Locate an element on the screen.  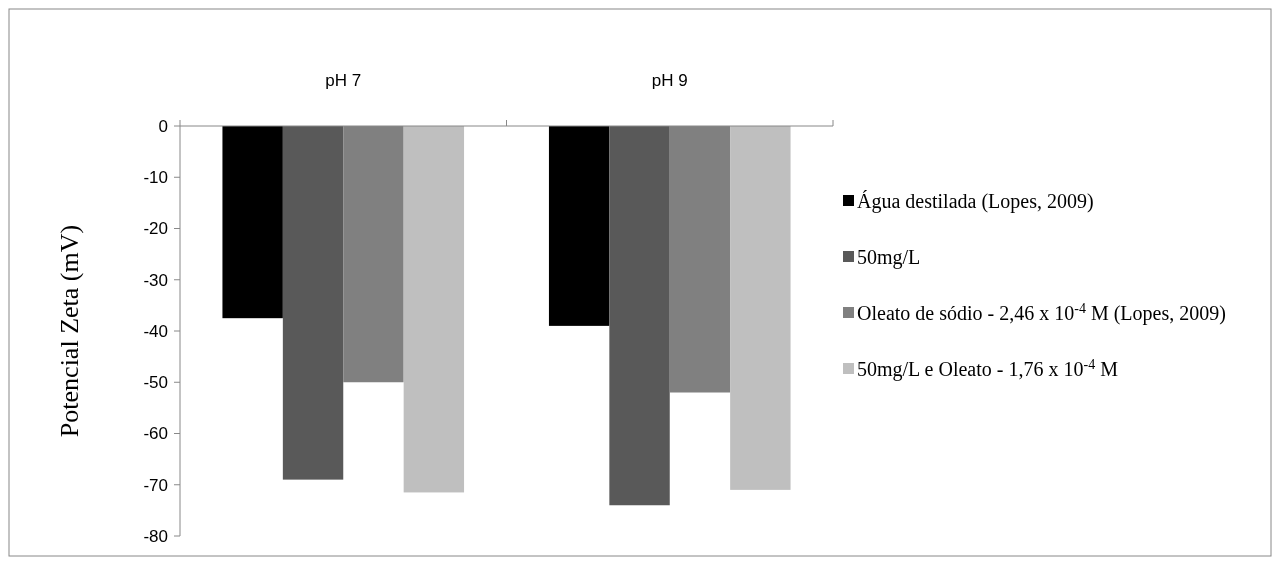
y-tick-label: -40 is located at coordinates (155, 331).